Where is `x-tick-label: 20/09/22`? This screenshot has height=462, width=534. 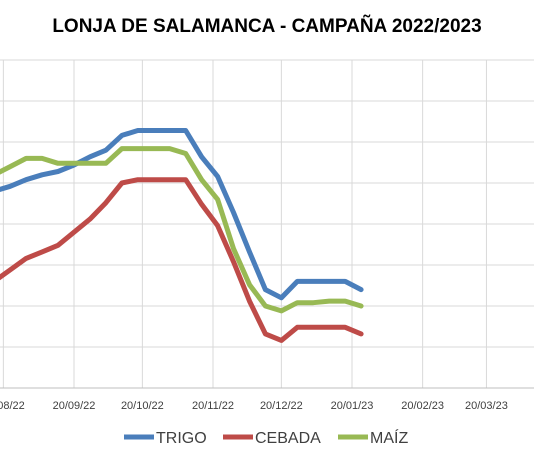
x-tick-label: 20/09/22 is located at coordinates (74, 406).